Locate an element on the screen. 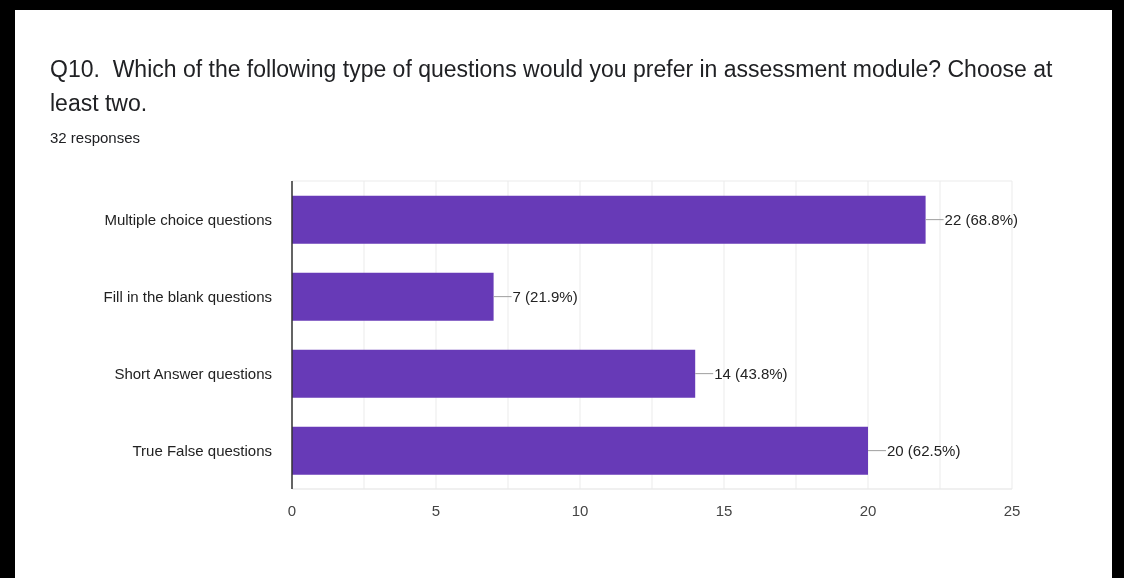 Image resolution: width=1124 pixels, height=578 pixels. y-tick-label: Fill in the blank questions is located at coordinates (187, 296).